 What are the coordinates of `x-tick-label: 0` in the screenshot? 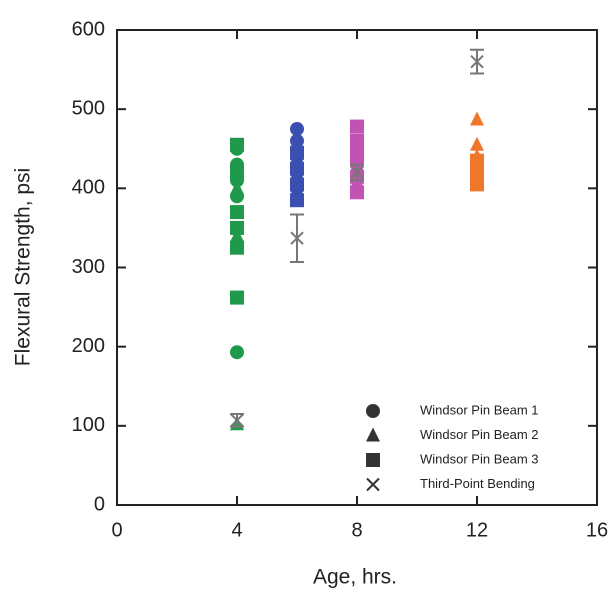 It's located at (116, 530).